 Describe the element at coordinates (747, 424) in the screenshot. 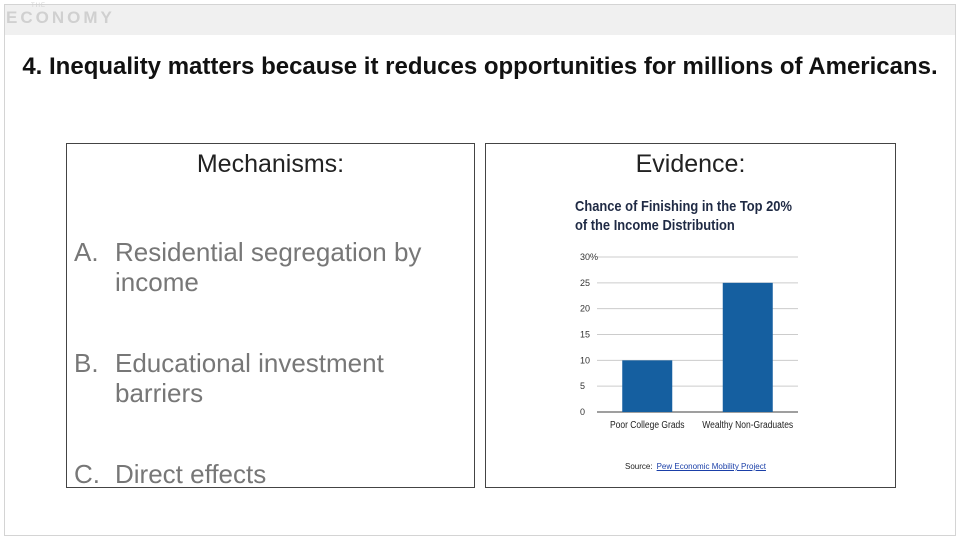

I see `x-tick-label: Wealthy Non-Graduates` at that location.